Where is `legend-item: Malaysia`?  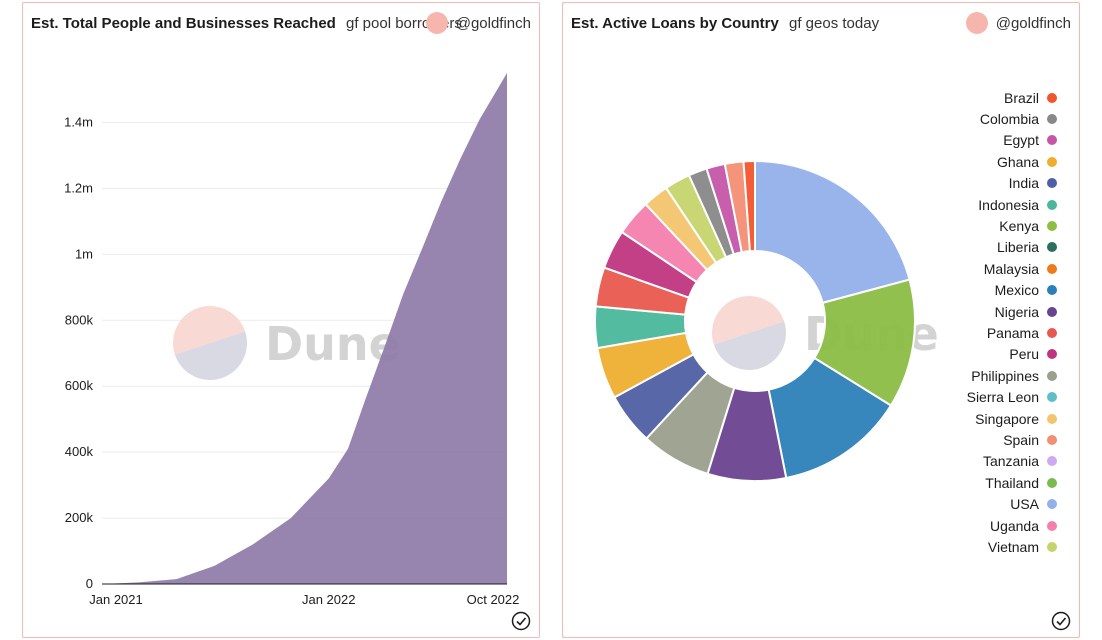 legend-item: Malaysia is located at coordinates (1020, 268).